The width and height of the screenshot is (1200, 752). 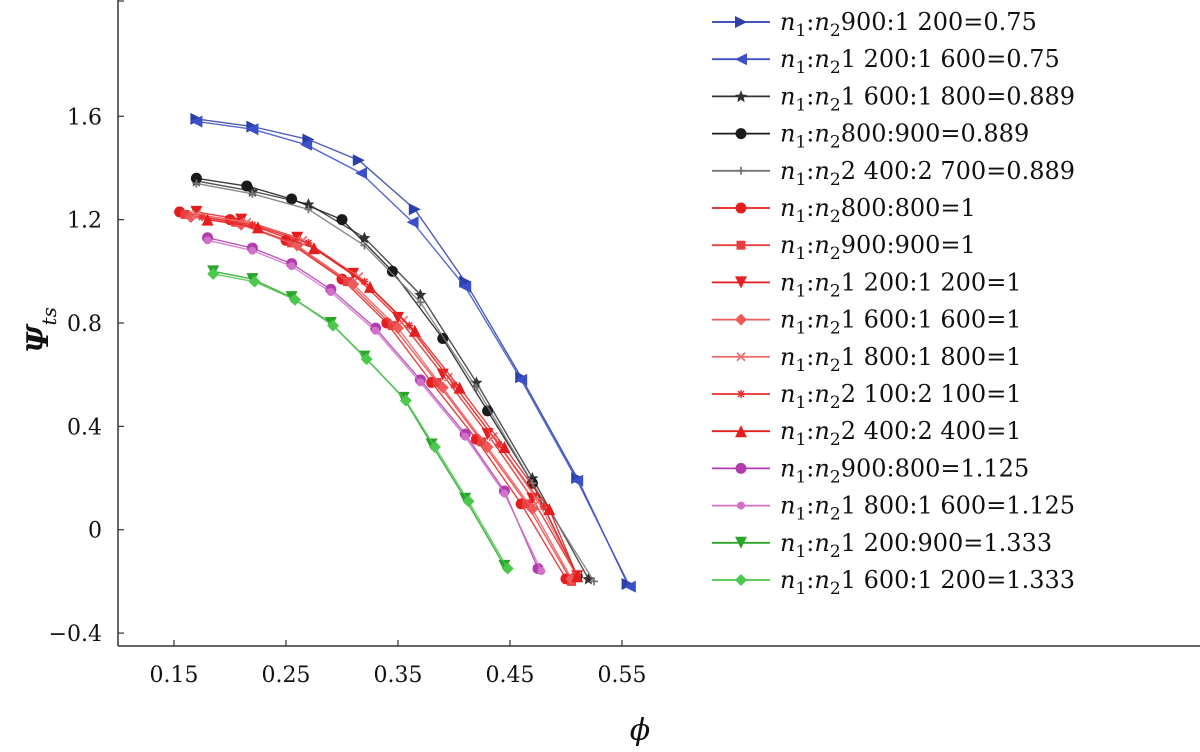 I want to click on legend-item: n1:n2800:900=0.889, so click(x=870, y=136).